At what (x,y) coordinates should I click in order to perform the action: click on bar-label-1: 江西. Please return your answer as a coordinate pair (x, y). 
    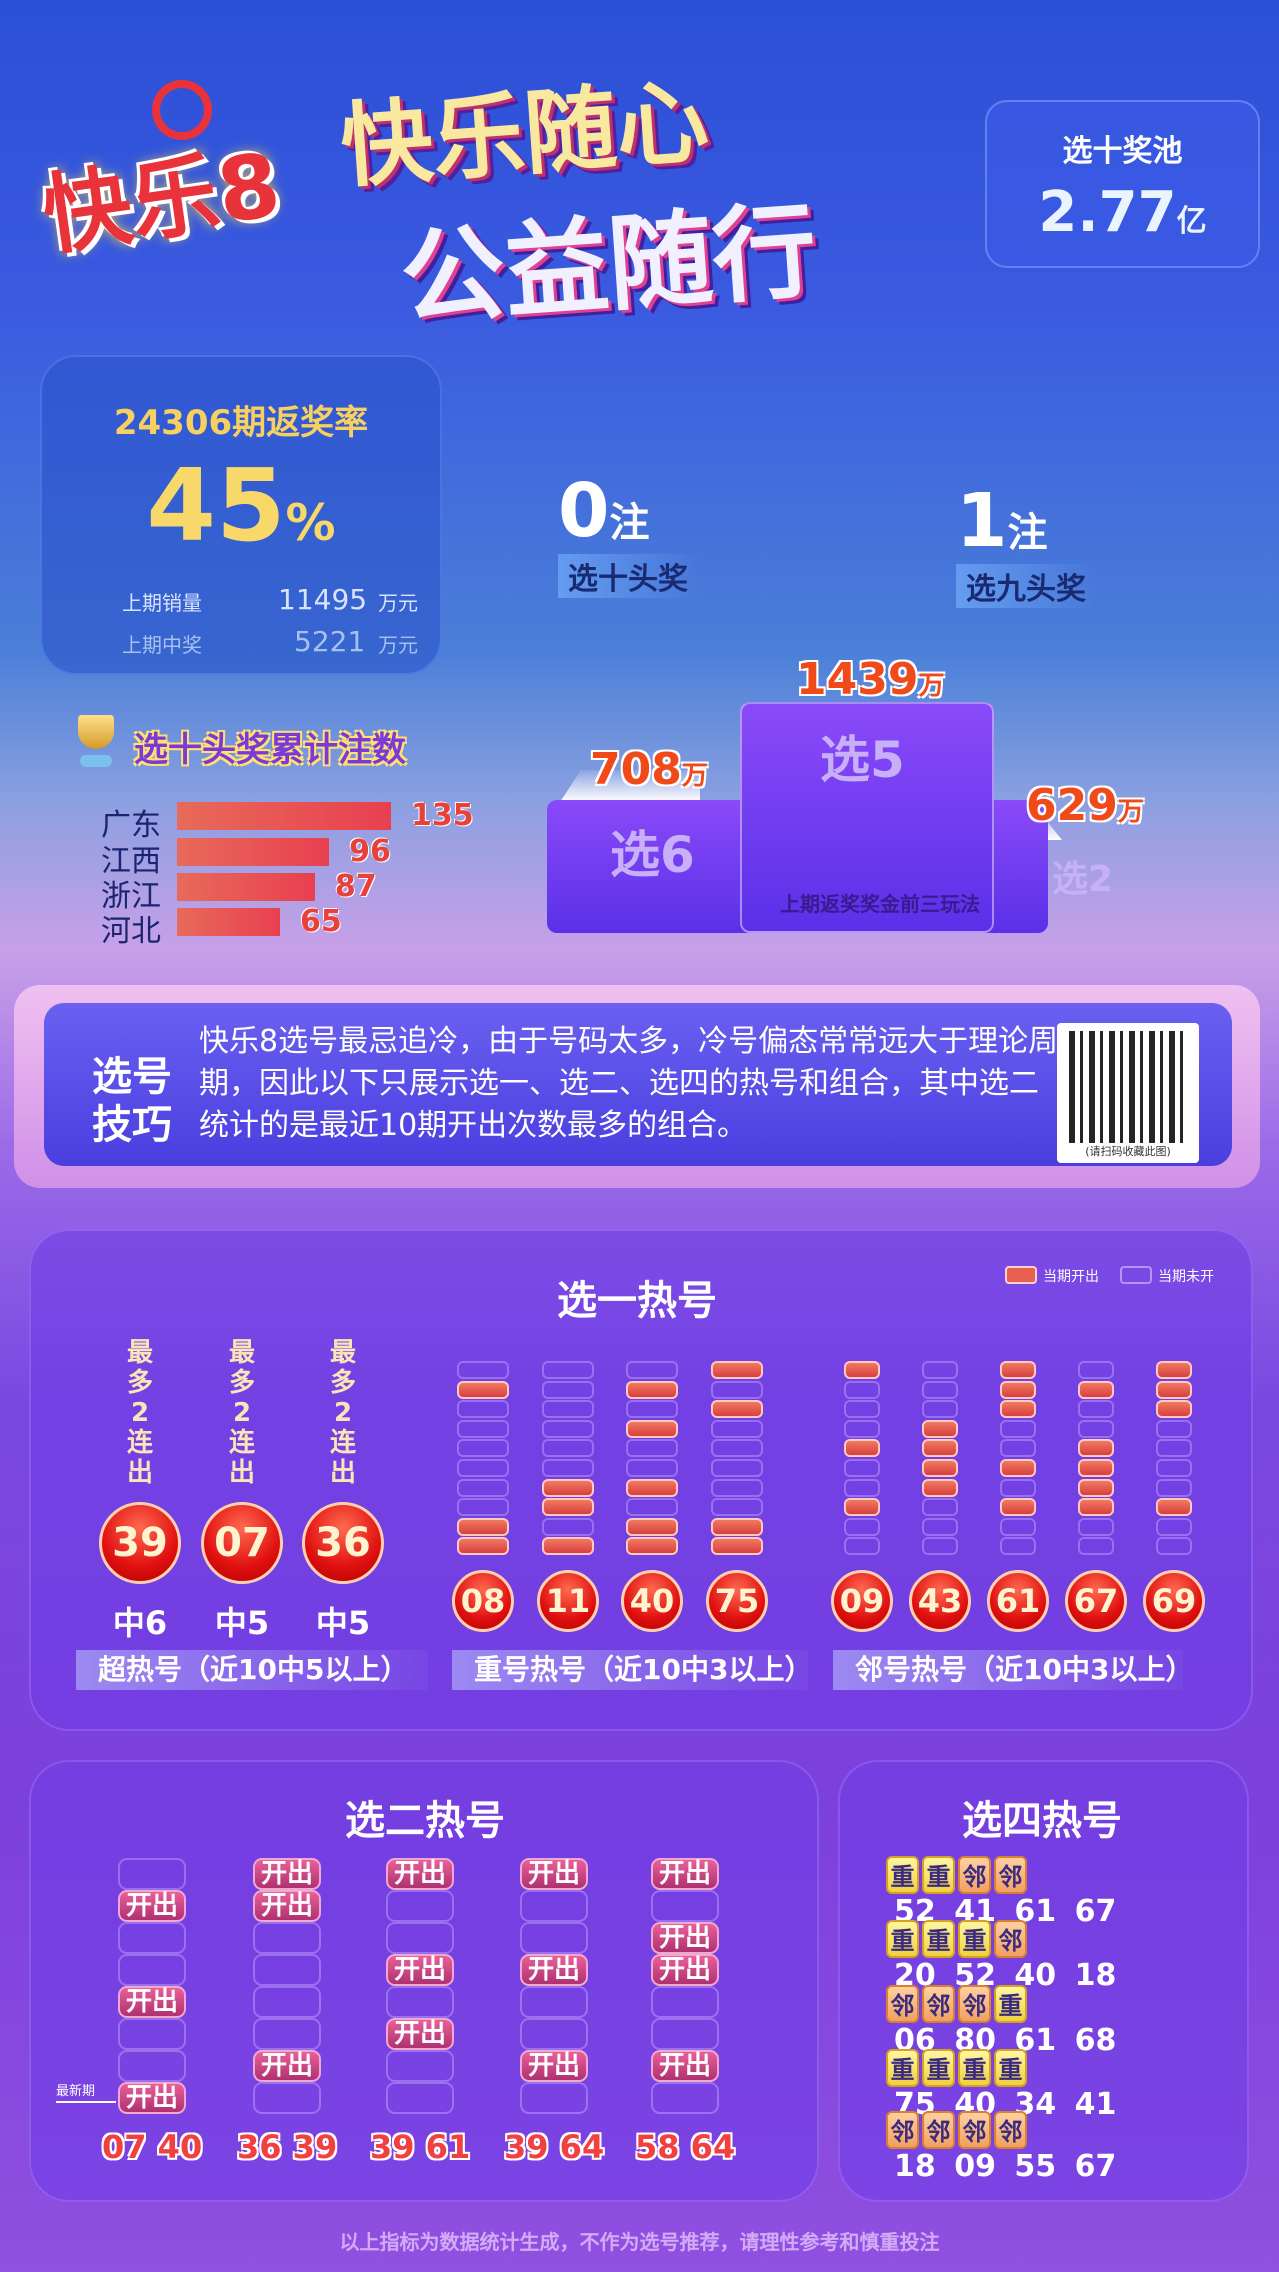
    Looking at the image, I should click on (131, 861).